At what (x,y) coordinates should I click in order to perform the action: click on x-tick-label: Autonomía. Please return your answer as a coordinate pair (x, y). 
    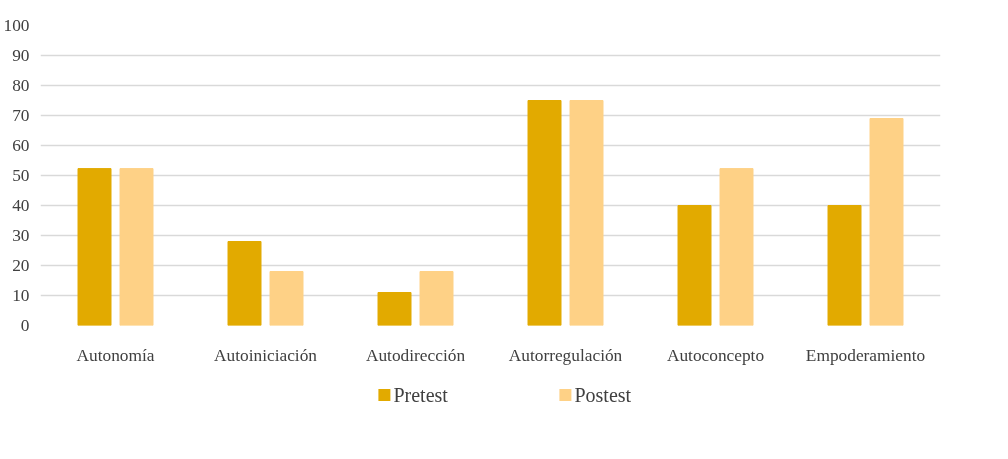
    Looking at the image, I should click on (115, 355).